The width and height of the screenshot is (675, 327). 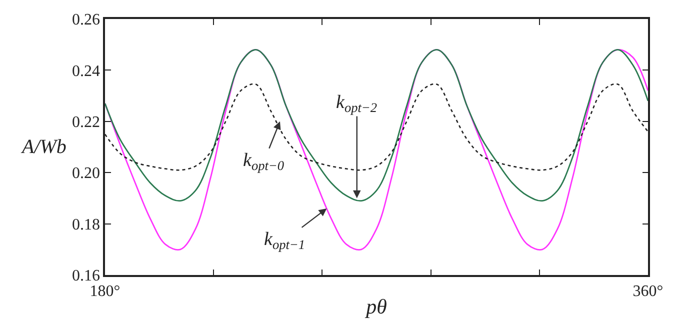 What do you see at coordinates (357, 103) in the screenshot?
I see `annotation: k$_{opt−2}$` at bounding box center [357, 103].